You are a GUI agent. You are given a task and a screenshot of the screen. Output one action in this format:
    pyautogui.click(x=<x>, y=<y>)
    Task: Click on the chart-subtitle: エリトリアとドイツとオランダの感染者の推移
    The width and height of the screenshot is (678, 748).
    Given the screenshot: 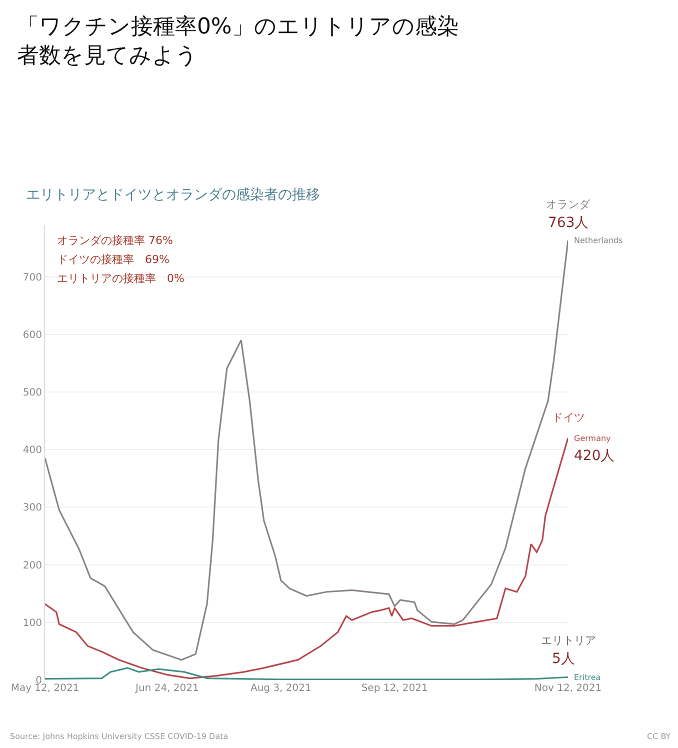 What is the action you would take?
    pyautogui.click(x=173, y=195)
    